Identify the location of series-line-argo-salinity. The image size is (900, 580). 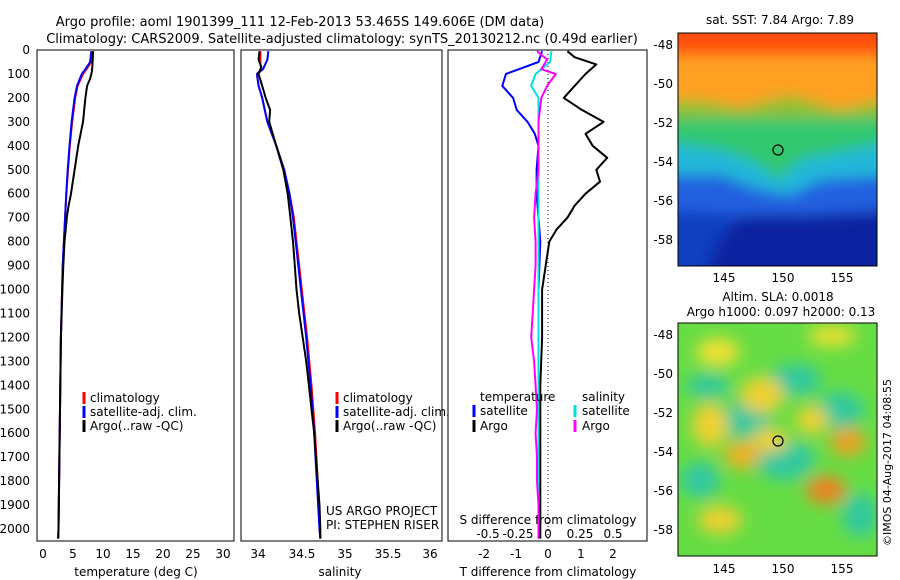
(543, 294).